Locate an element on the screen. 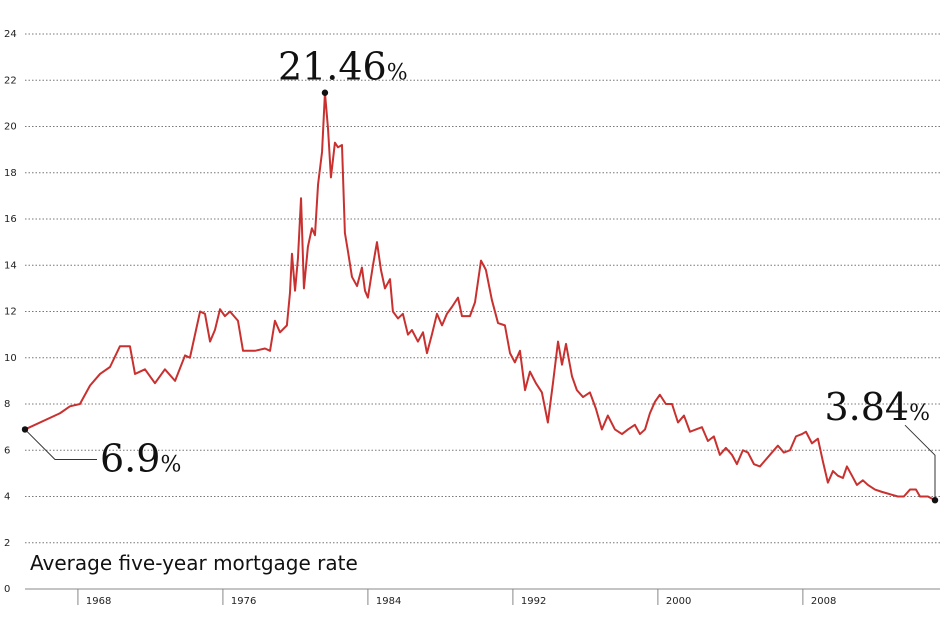  annotation: 3.84% is located at coordinates (877, 407).